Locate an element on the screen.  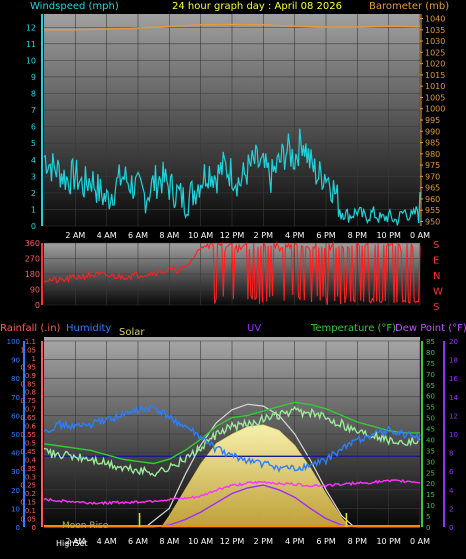
temp-tick-label: 15 is located at coordinates (430, 495).